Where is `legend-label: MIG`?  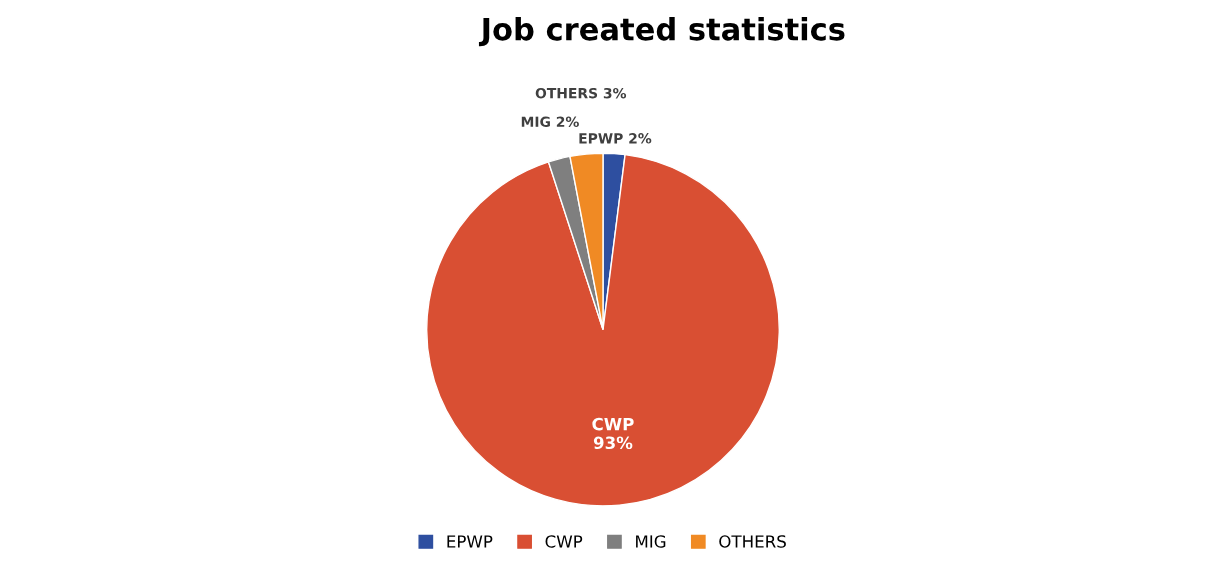
legend-label: MIG is located at coordinates (651, 541).